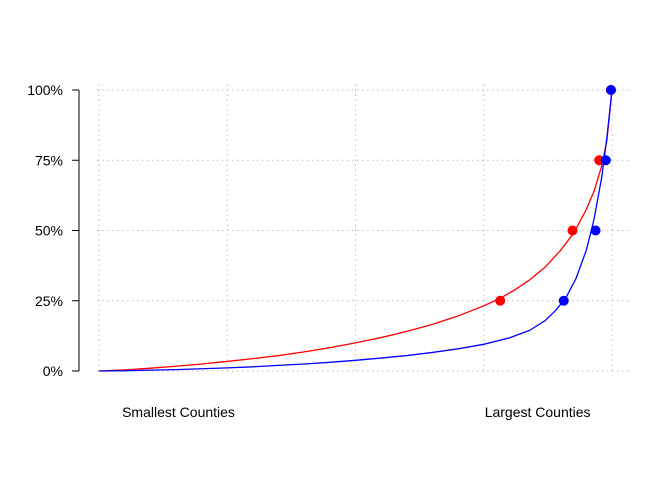 This screenshot has width=672, height=480. Describe the element at coordinates (49, 301) in the screenshot. I see `y-tick-label: 25%` at that location.